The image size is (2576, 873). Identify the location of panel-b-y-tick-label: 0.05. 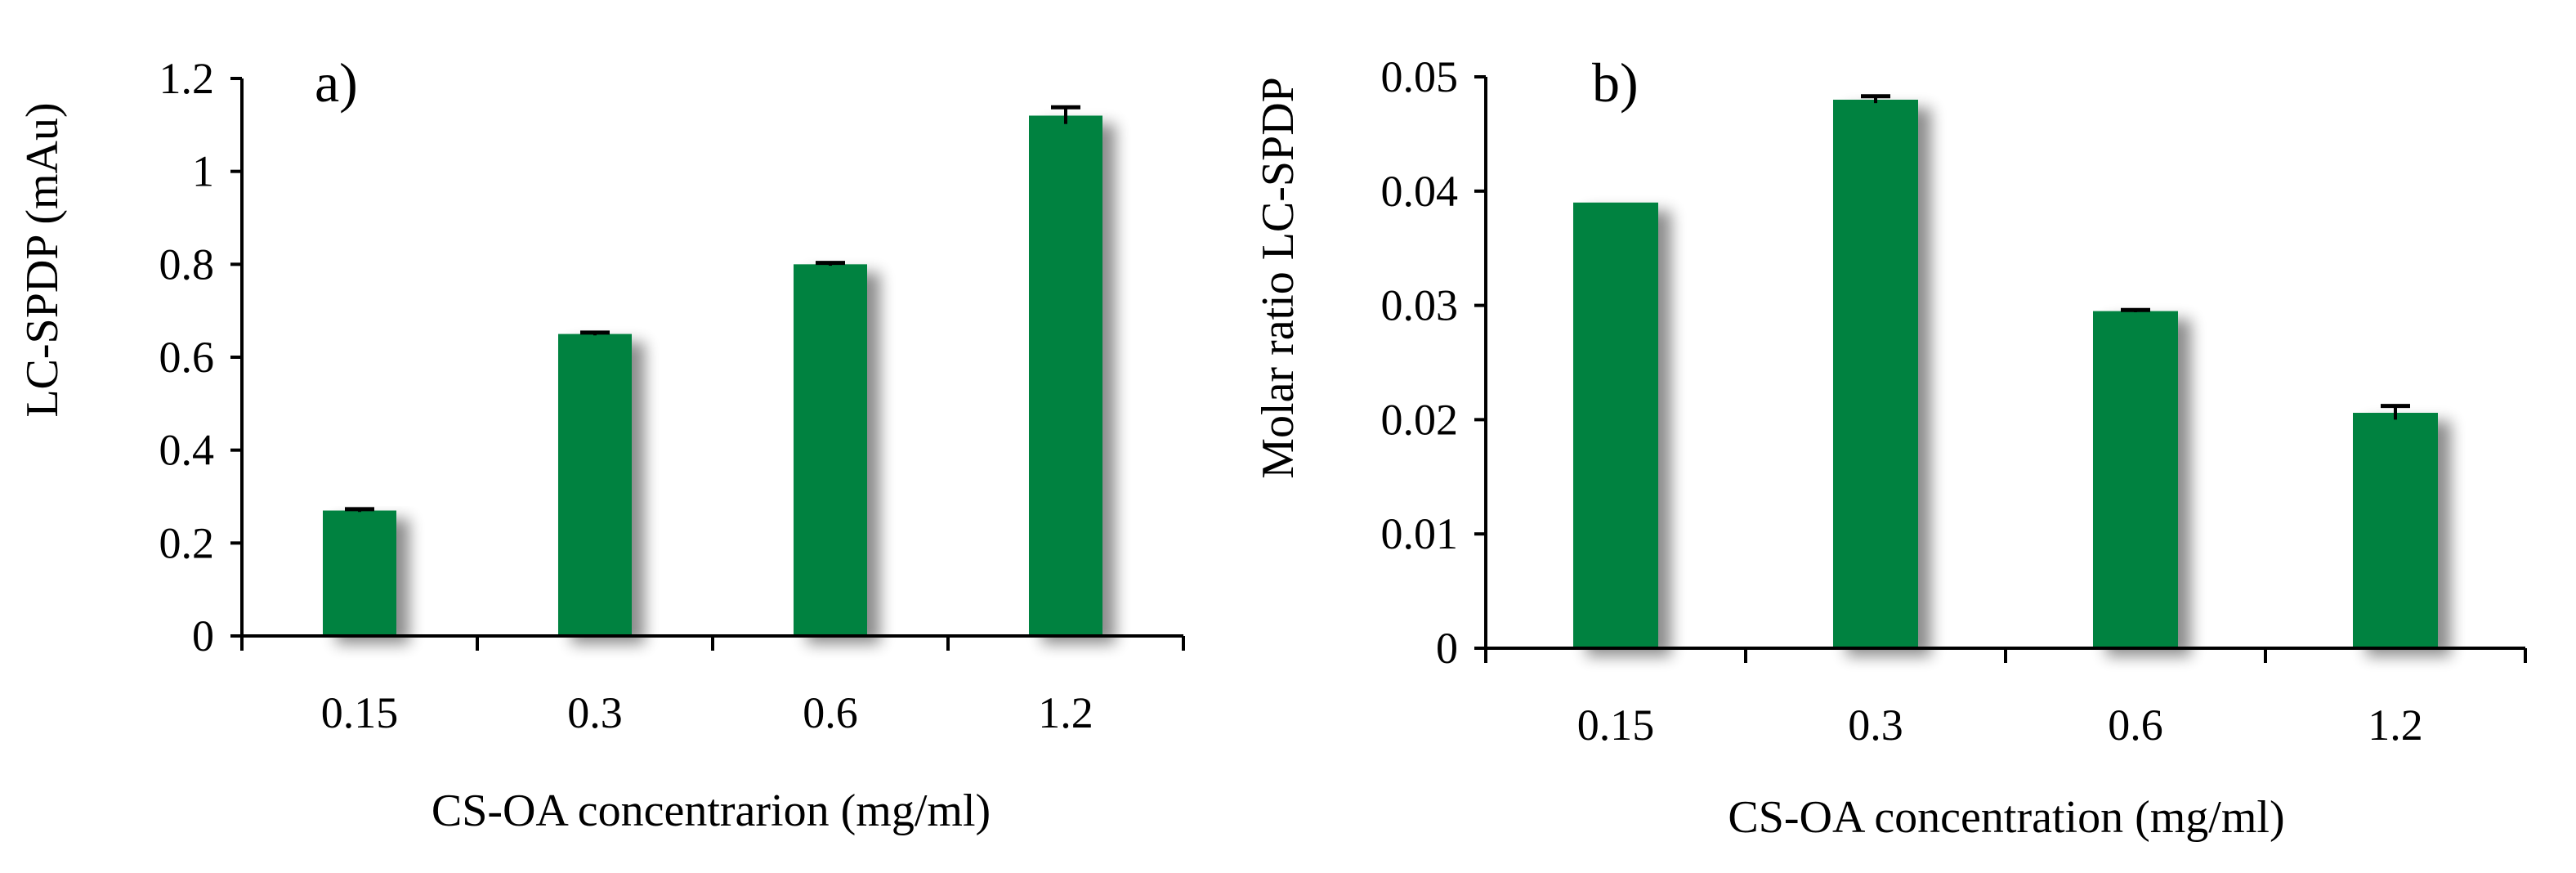
(1420, 76).